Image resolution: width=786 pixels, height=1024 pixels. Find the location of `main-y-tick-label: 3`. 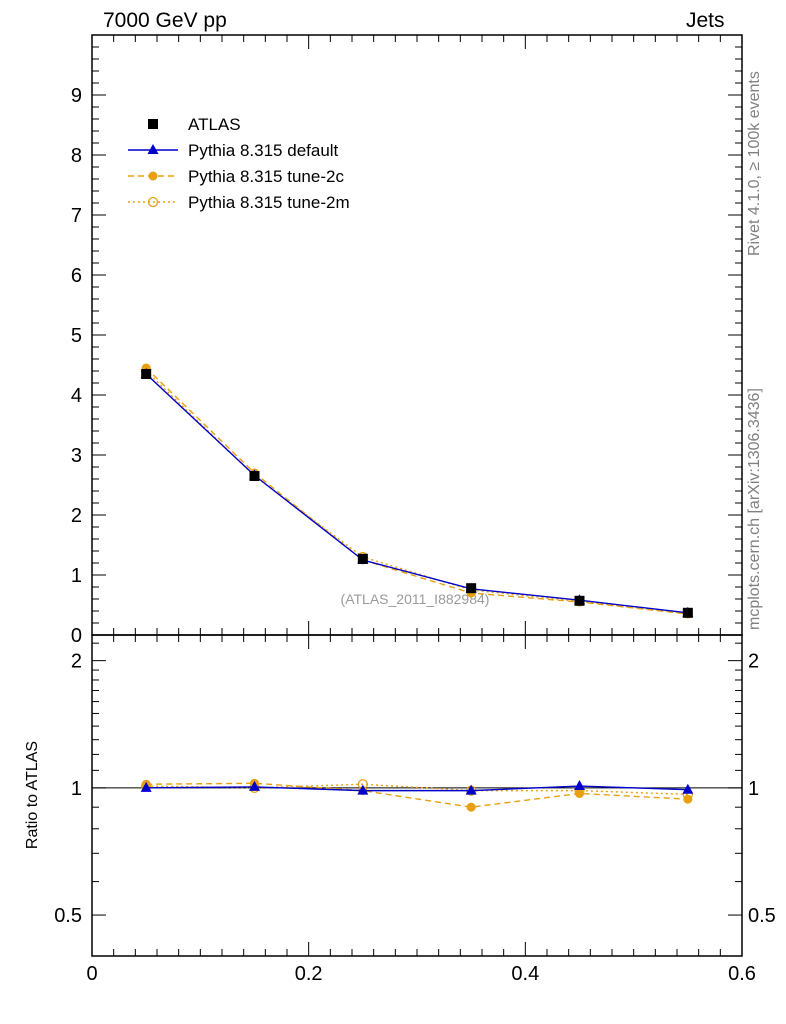

main-y-tick-label: 3 is located at coordinates (76, 456).